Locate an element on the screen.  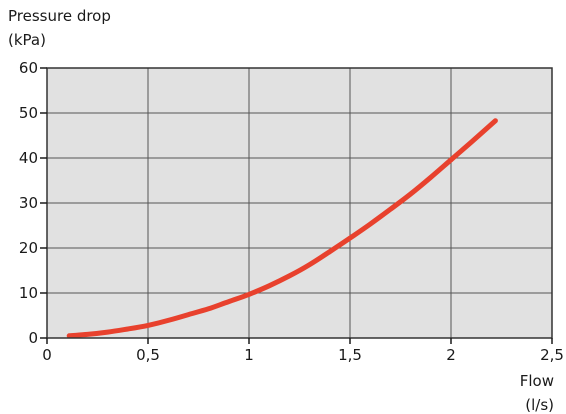
y-axis-label-line1: Pressure drop is located at coordinates (59, 16).